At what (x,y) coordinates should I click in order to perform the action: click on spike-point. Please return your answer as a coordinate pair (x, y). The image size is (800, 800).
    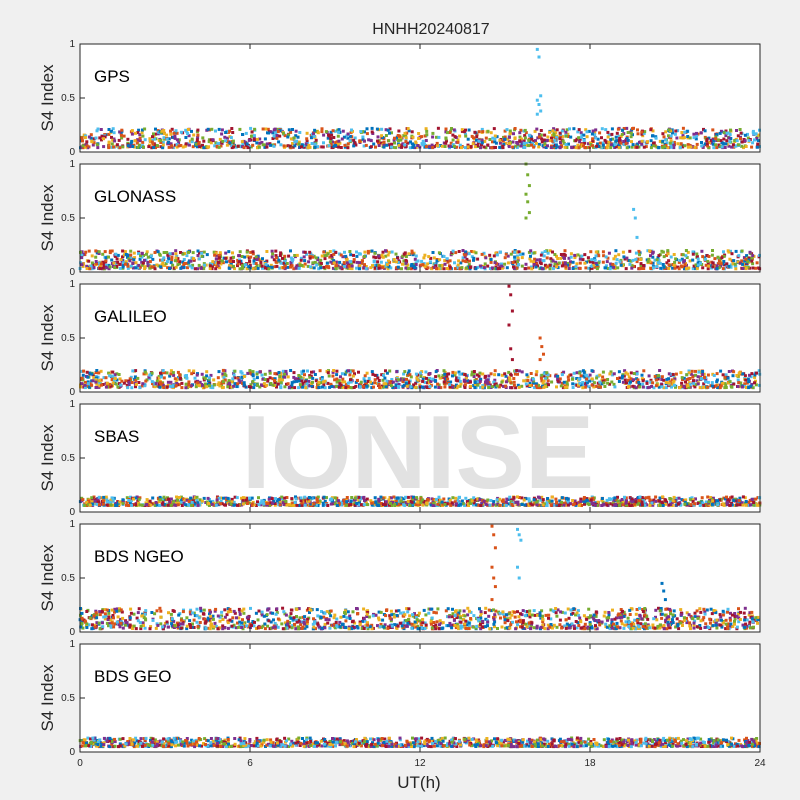
    Looking at the image, I should click on (512, 311).